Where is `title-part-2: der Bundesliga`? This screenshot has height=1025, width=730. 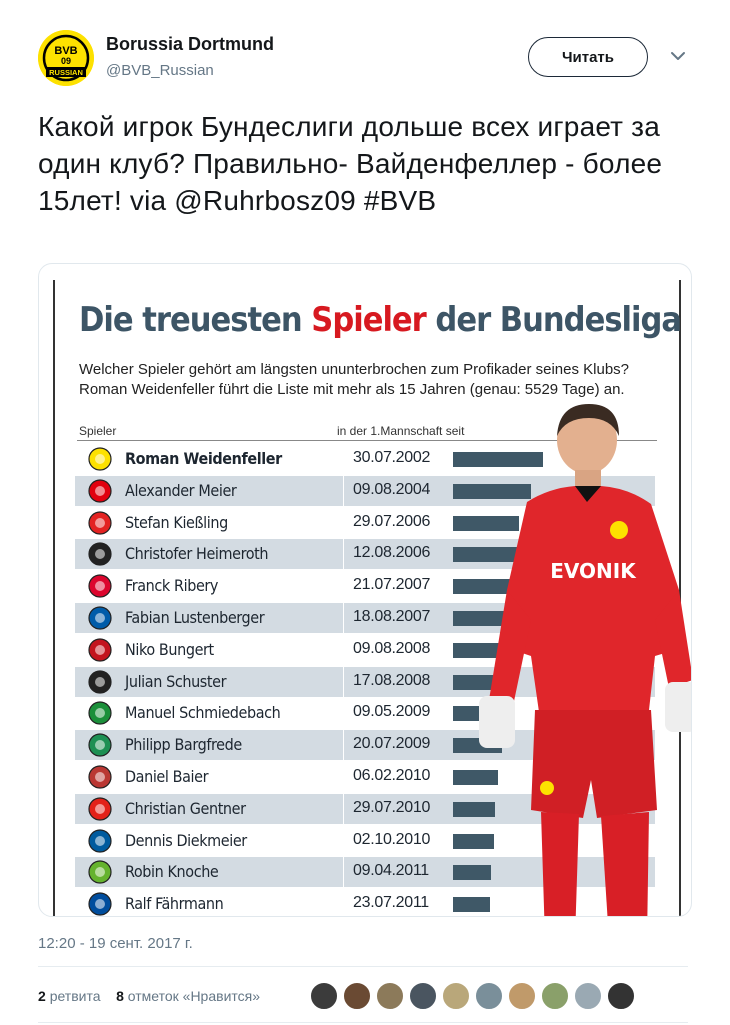
title-part-2: der Bundesliga is located at coordinates (553, 320).